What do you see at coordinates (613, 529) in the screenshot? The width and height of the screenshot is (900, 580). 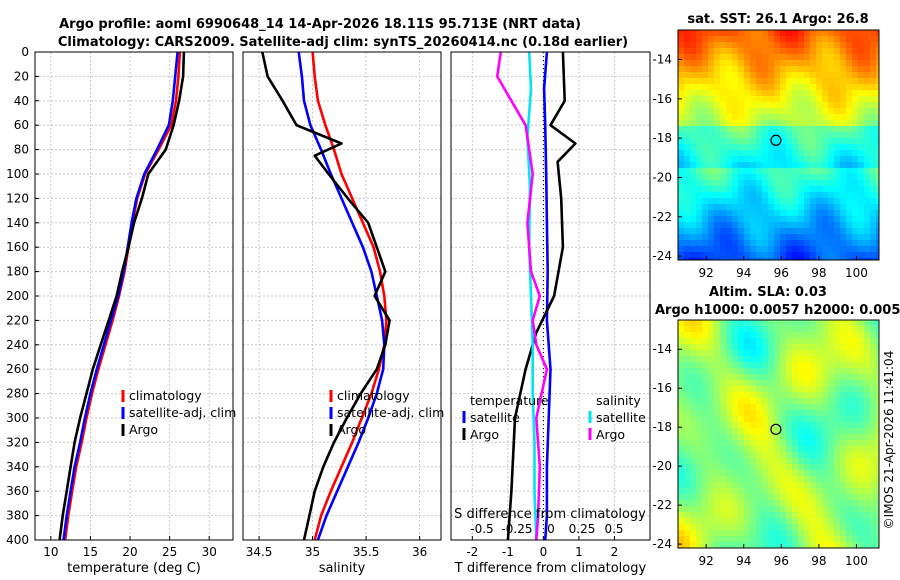 I see `secondary-tick-label: 0.5` at bounding box center [613, 529].